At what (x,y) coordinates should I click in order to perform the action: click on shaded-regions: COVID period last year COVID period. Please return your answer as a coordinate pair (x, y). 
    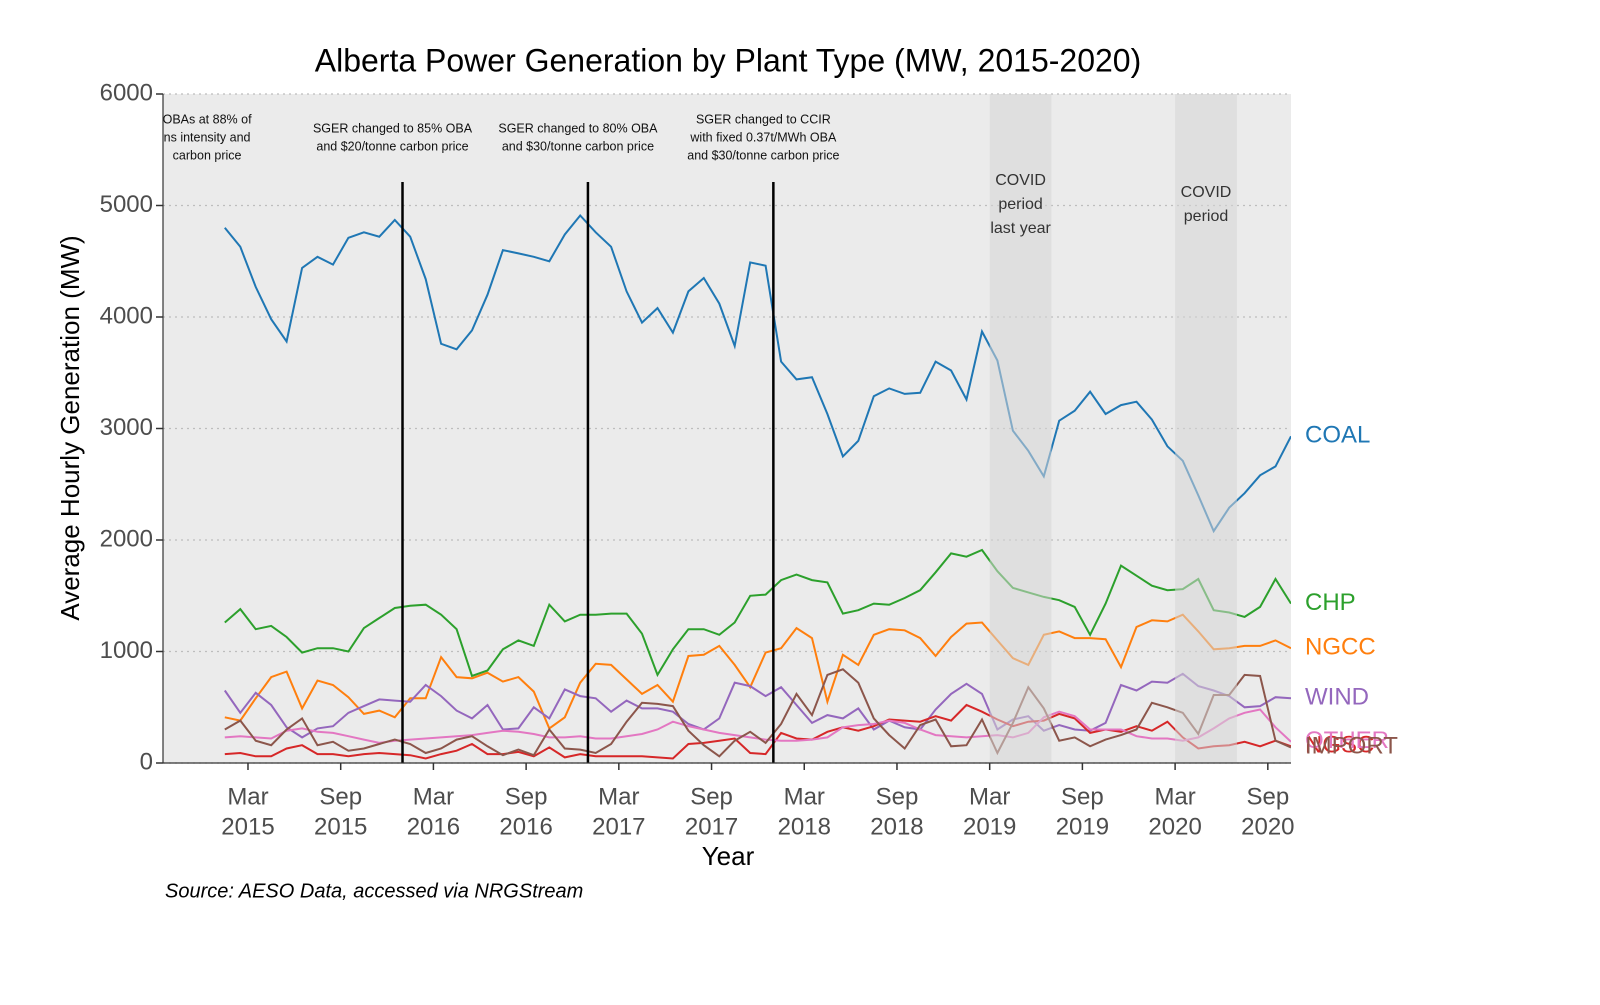
    Looking at the image, I should click on (1113, 428).